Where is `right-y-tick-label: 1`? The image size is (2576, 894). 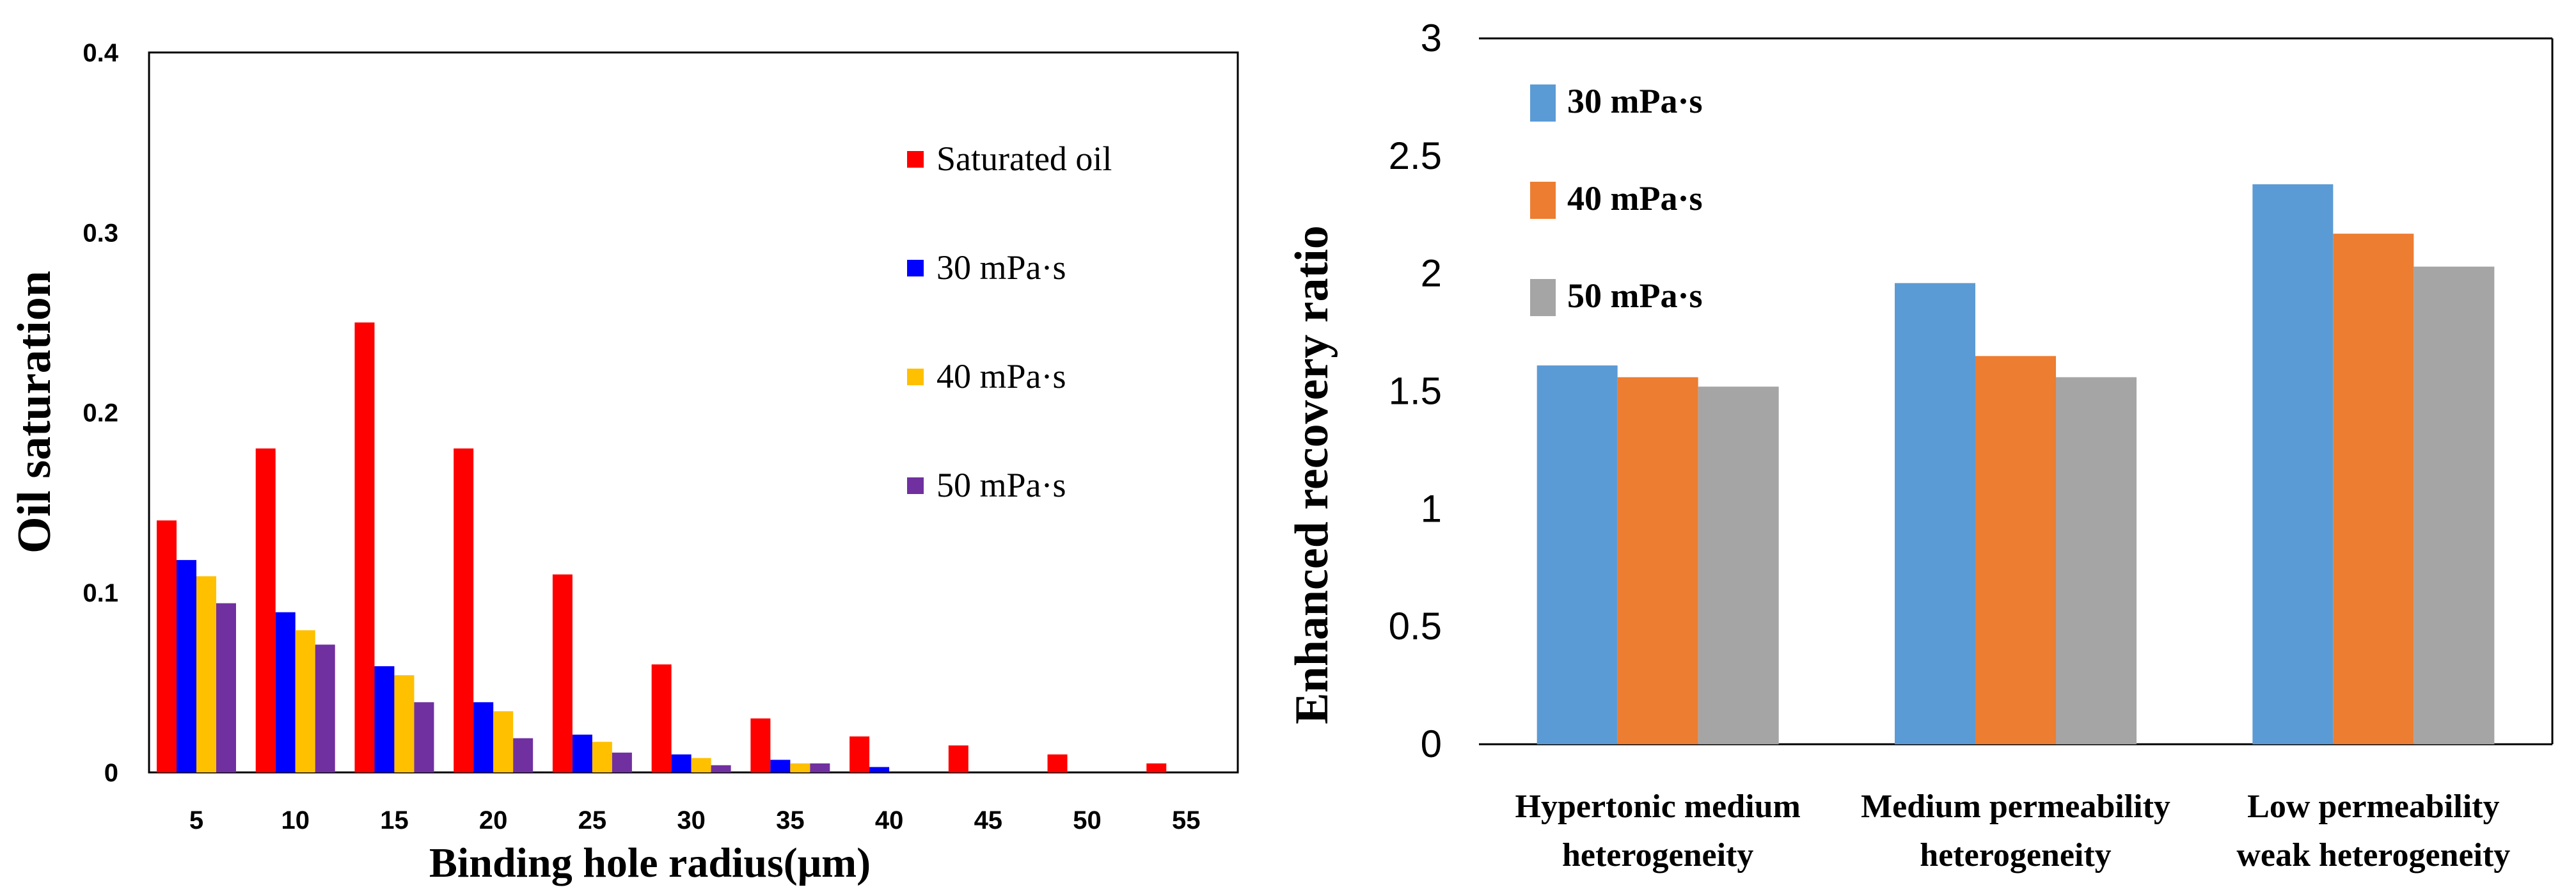 right-y-tick-label: 1 is located at coordinates (1431, 508).